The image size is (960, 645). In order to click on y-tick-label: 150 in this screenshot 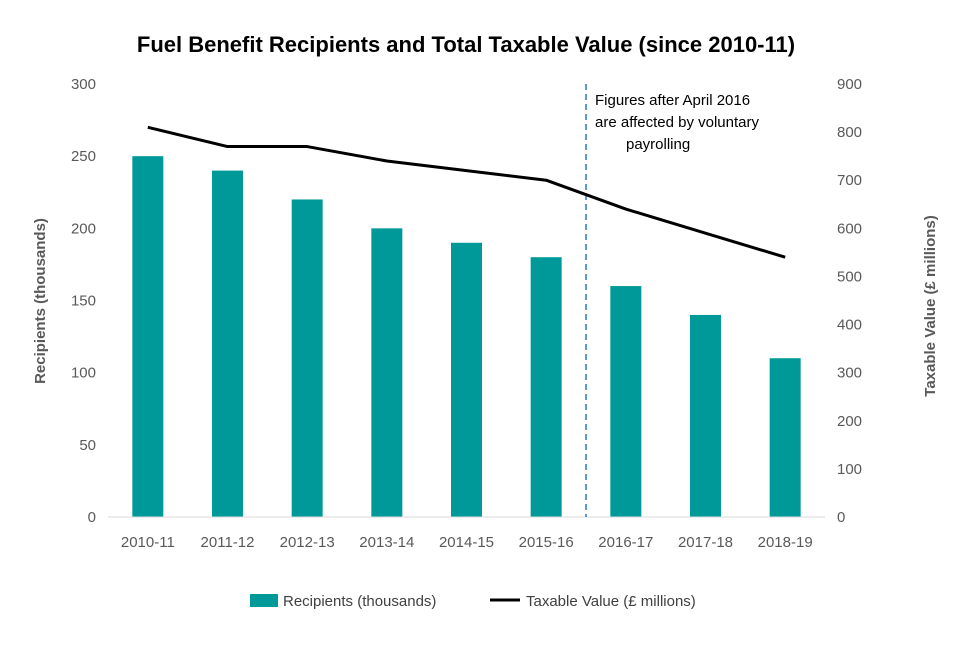, I will do `click(83, 301)`.